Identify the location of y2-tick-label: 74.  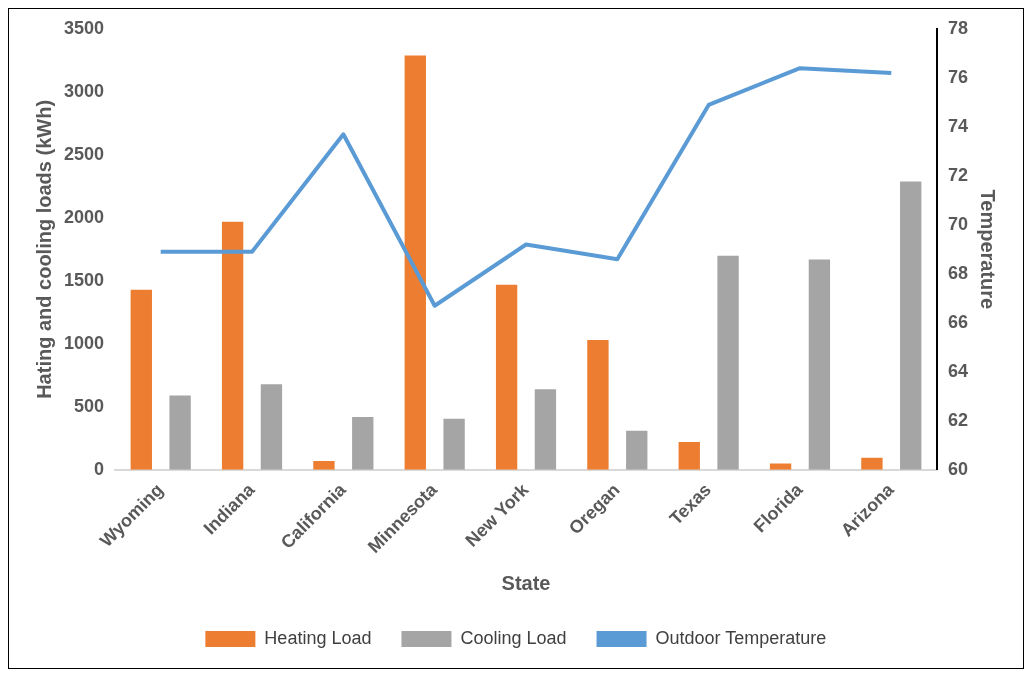
(958, 125).